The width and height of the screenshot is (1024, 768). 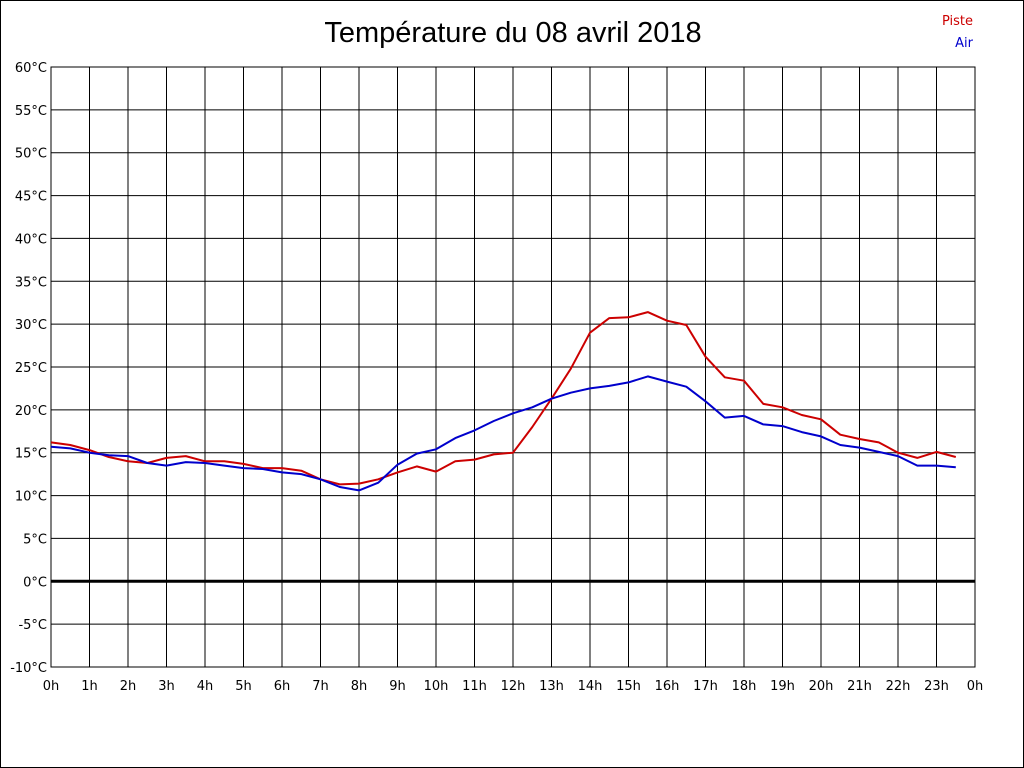 I want to click on legend-item-air: Air, so click(x=964, y=43).